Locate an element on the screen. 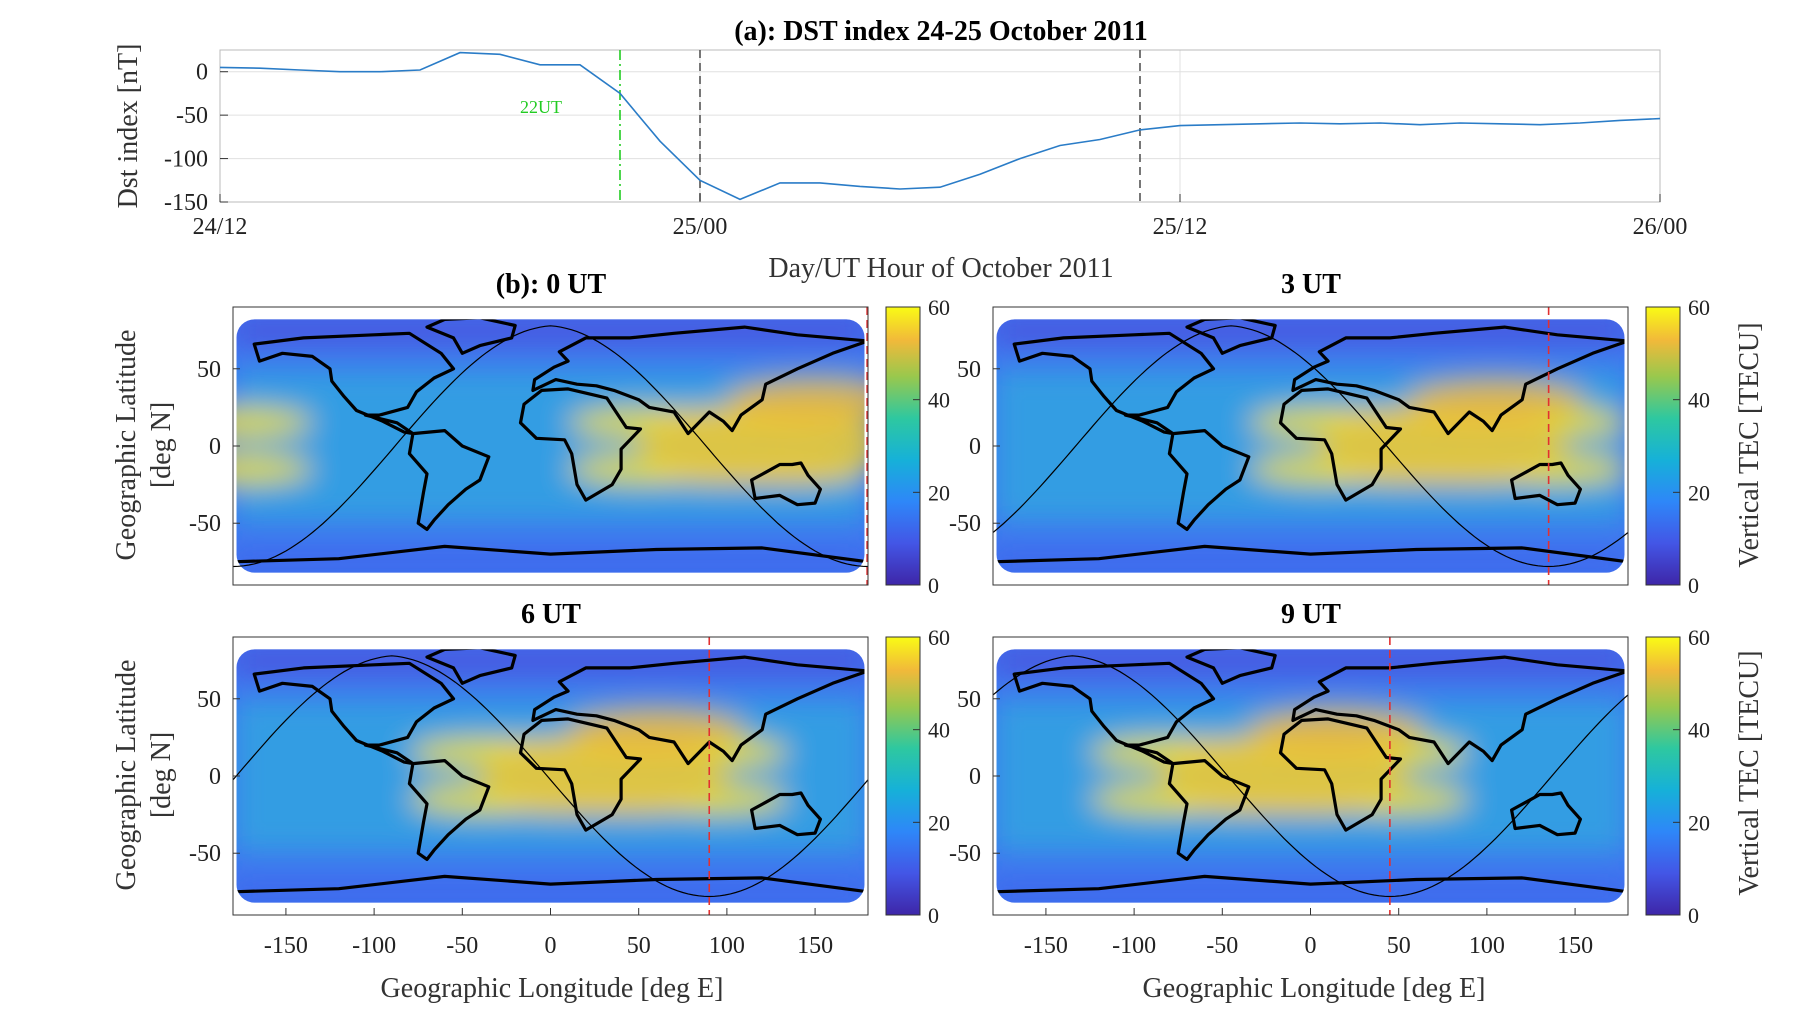  dst-y-ticks: 0 -50 -100 -150 is located at coordinates (196, 138).